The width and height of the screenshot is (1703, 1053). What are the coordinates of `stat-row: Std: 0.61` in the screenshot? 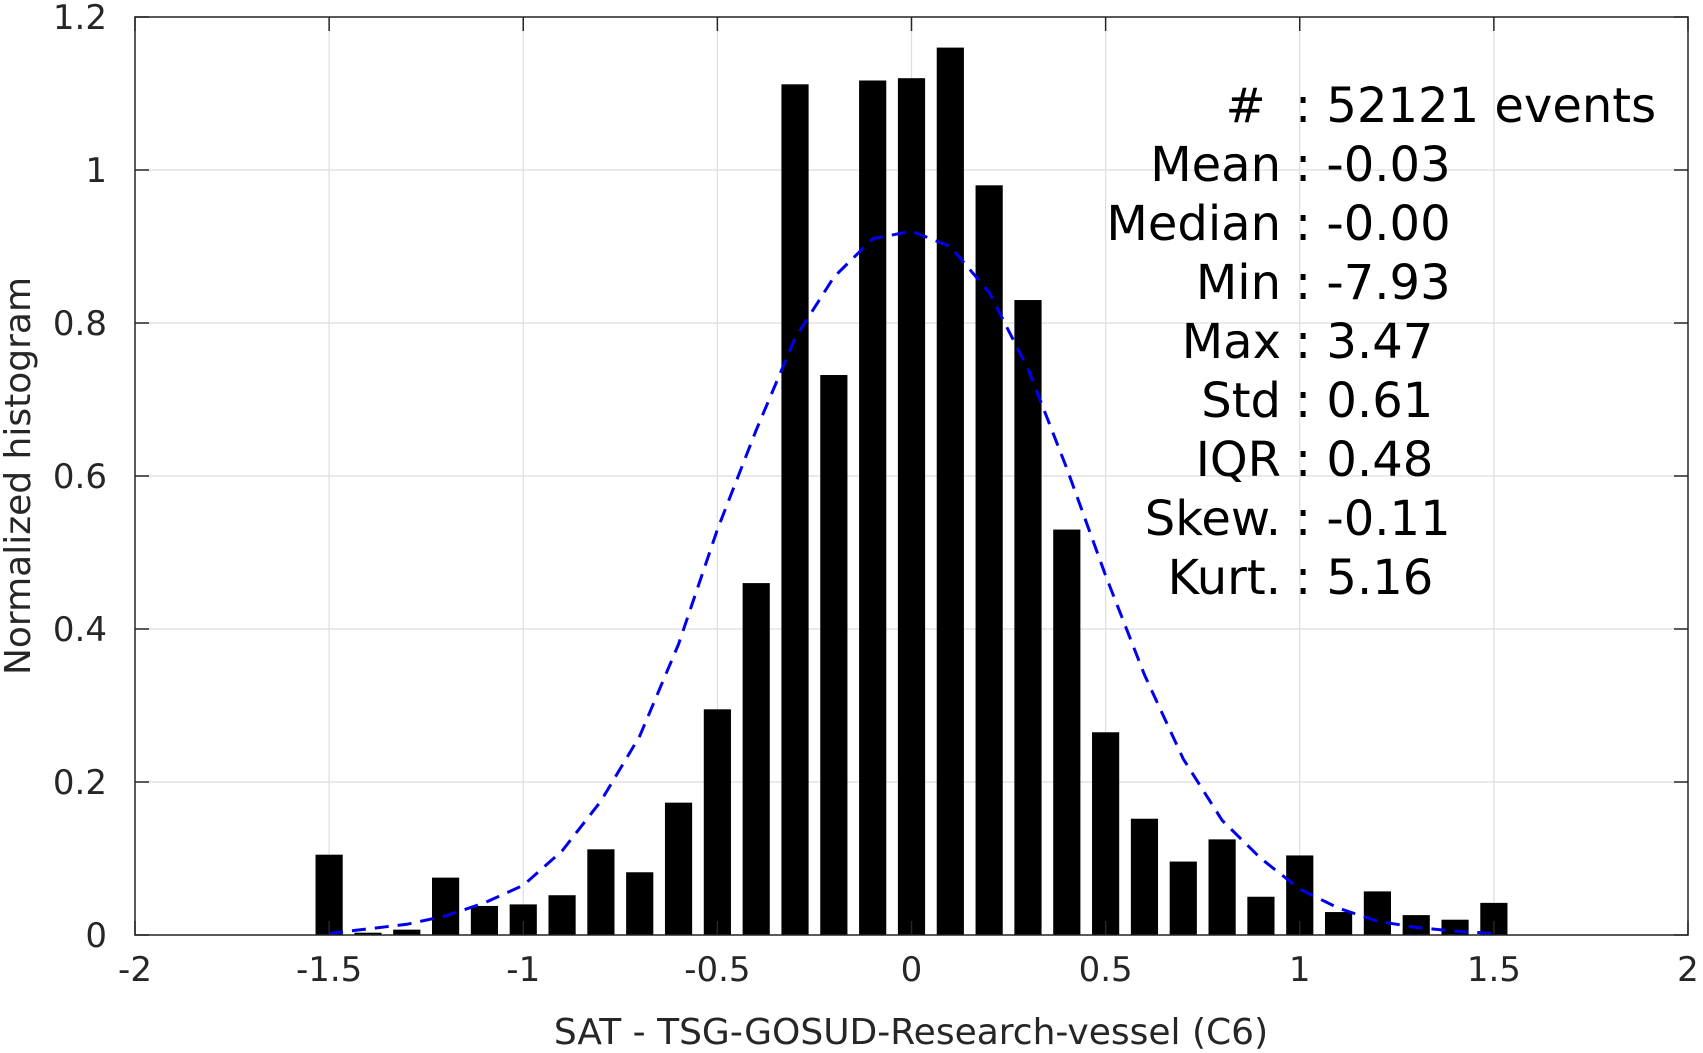 It's located at (1317, 401).